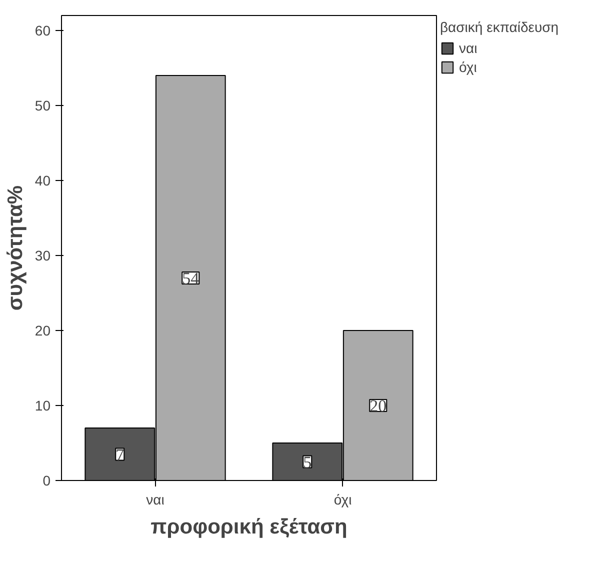 The height and width of the screenshot is (579, 616). I want to click on data-label: 20, so click(378, 406).